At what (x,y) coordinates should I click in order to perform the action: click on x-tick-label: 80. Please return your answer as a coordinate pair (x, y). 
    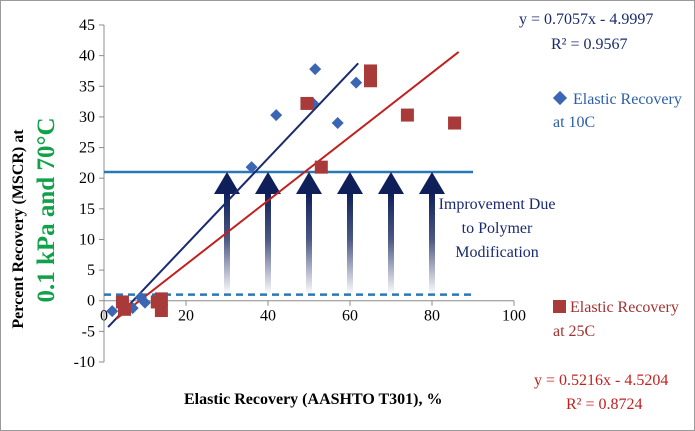
    Looking at the image, I should click on (432, 316).